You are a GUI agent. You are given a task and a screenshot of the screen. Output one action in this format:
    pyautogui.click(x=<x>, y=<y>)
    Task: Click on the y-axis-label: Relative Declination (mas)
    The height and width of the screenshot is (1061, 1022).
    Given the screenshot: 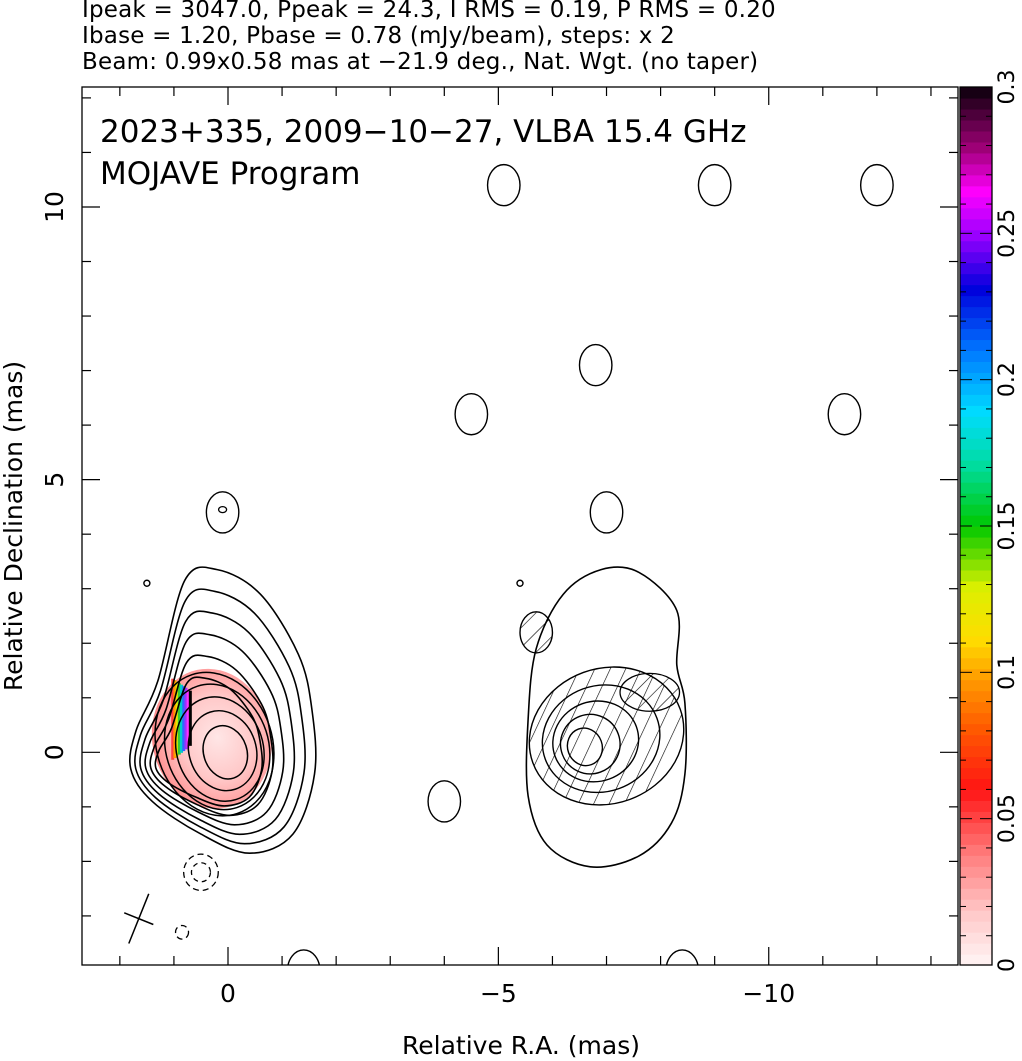 What is the action you would take?
    pyautogui.click(x=14, y=526)
    